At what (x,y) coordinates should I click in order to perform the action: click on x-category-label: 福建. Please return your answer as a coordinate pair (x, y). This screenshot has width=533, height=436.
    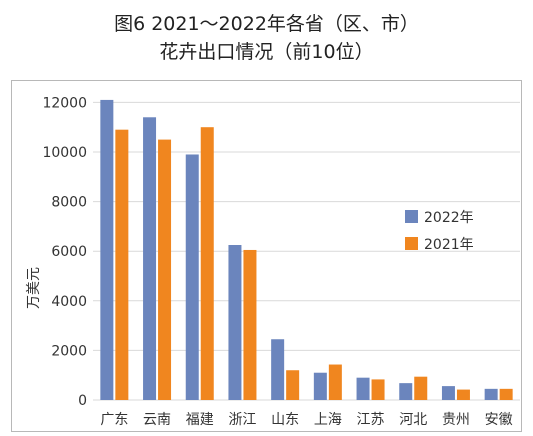
    Looking at the image, I should click on (200, 420).